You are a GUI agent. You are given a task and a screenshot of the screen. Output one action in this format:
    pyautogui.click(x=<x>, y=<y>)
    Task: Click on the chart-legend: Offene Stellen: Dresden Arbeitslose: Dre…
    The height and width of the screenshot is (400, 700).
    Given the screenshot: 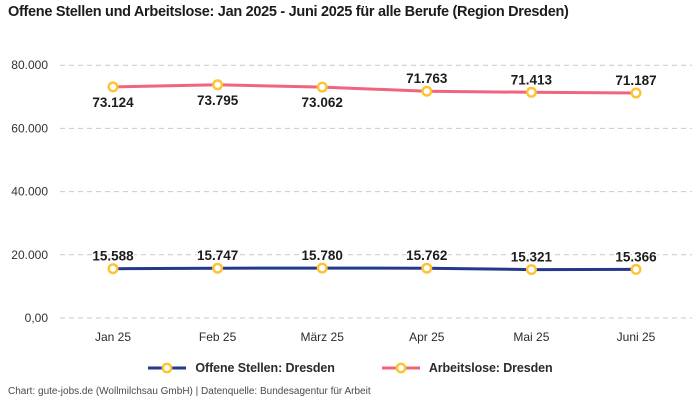 What is the action you would take?
    pyautogui.click(x=350, y=368)
    